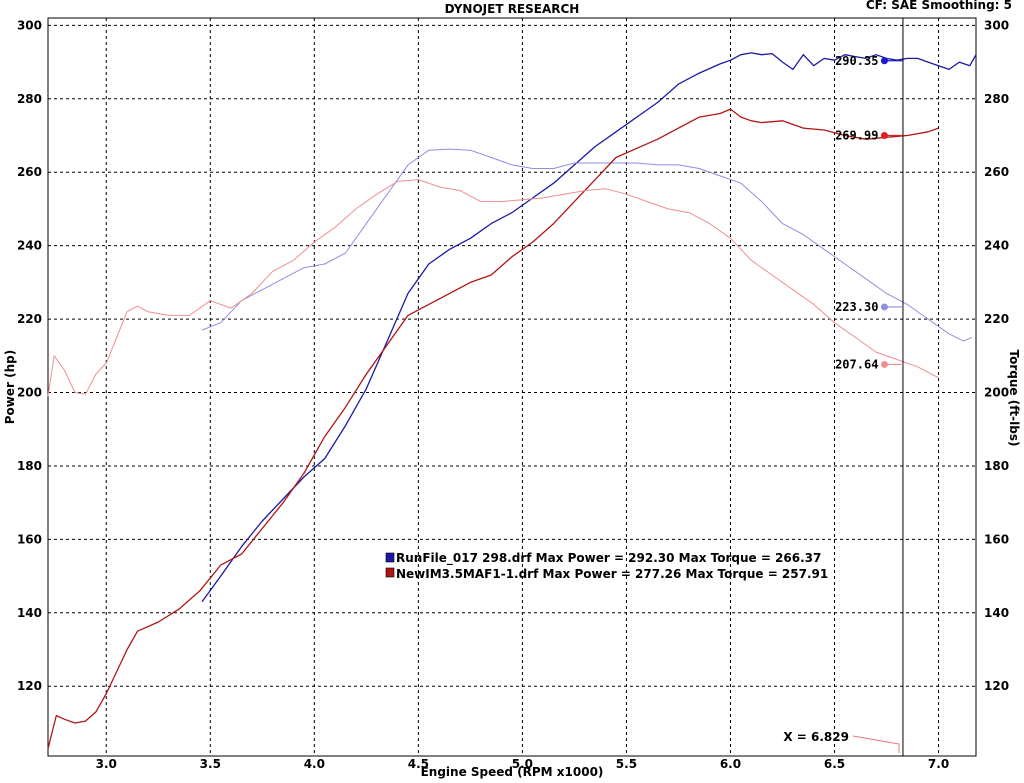 This screenshot has width=1024, height=783. I want to click on marker-label-0: 290.35, so click(856, 61).